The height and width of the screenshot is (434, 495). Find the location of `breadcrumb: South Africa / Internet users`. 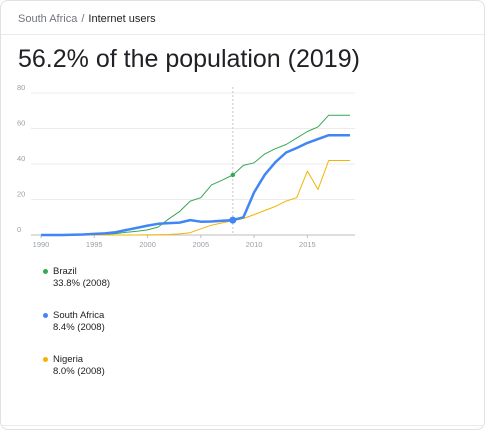

breadcrumb: South Africa / Internet users is located at coordinates (87, 19).